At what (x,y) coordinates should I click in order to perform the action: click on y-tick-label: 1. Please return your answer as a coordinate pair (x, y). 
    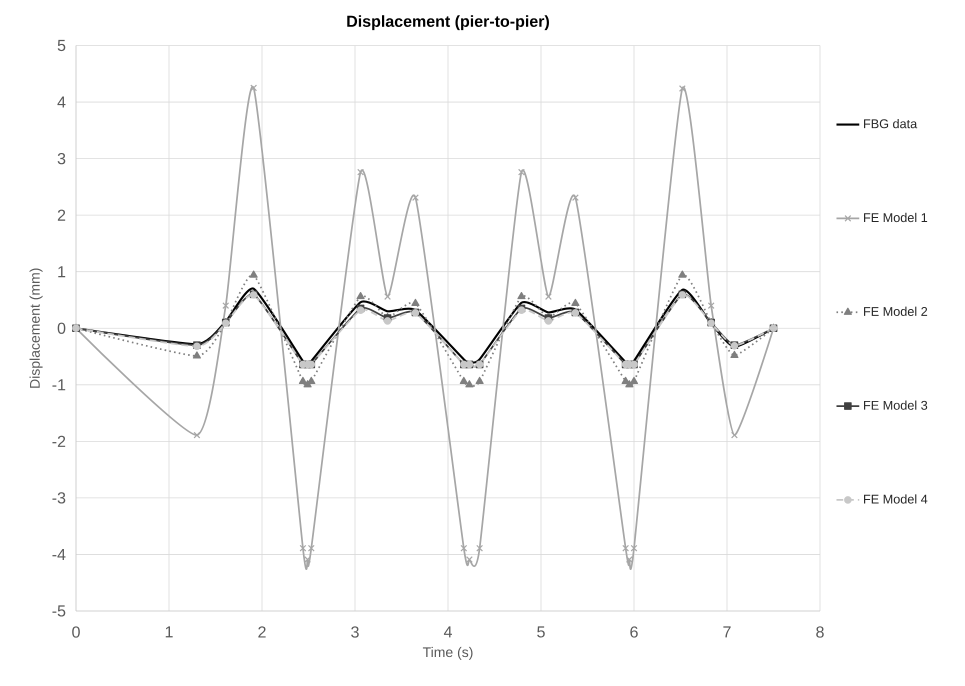
    Looking at the image, I should click on (62, 272).